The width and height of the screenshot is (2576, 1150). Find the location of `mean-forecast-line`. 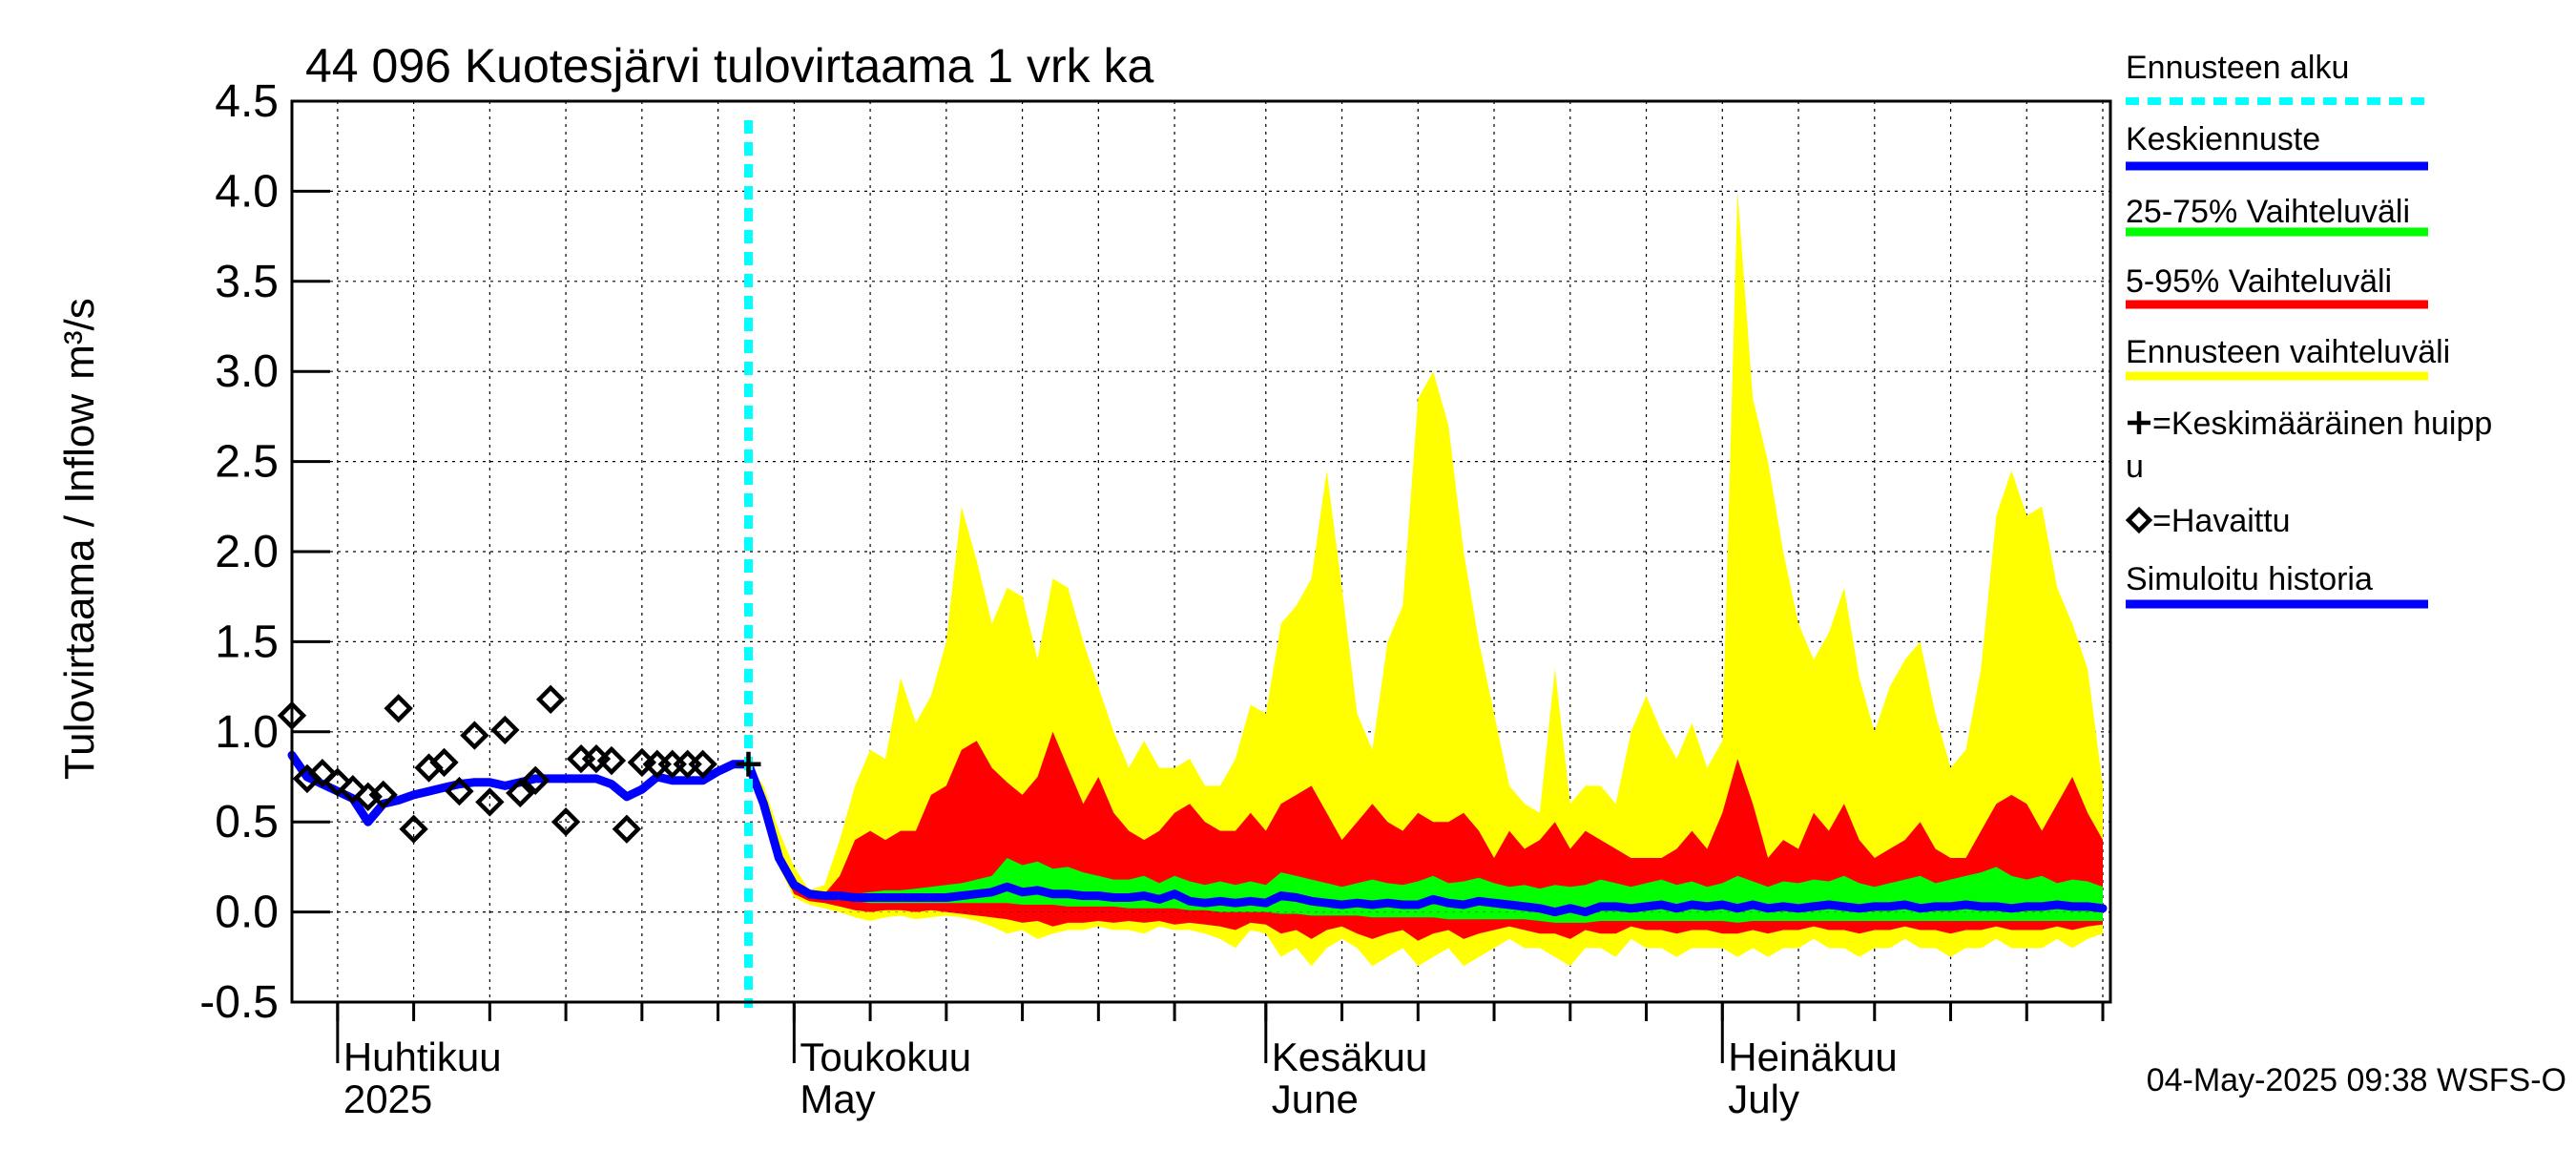

mean-forecast-line is located at coordinates (1426, 838).